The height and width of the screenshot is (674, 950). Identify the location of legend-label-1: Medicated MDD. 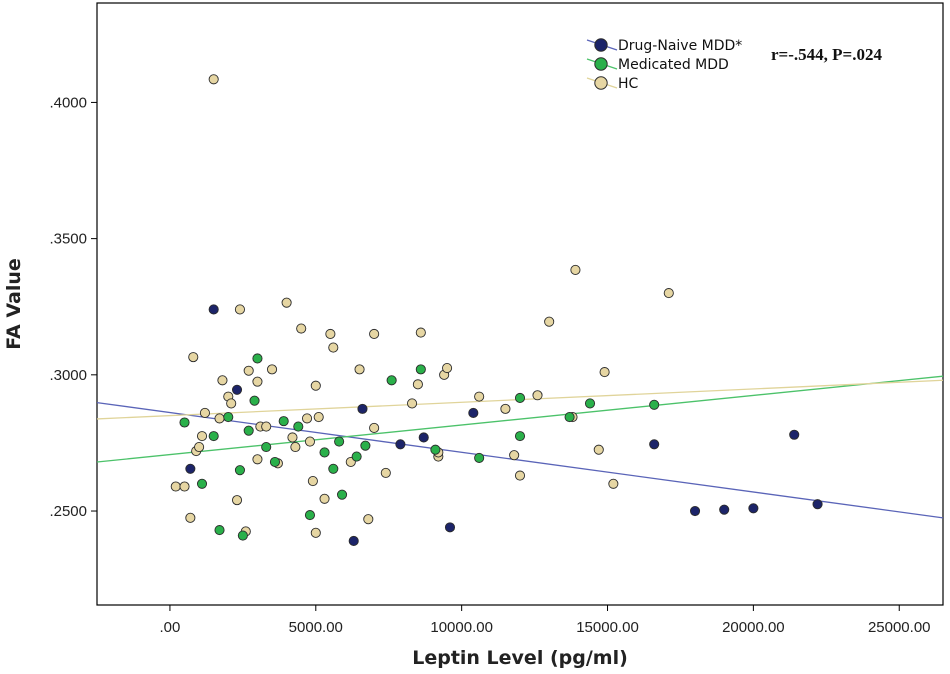
(673, 65).